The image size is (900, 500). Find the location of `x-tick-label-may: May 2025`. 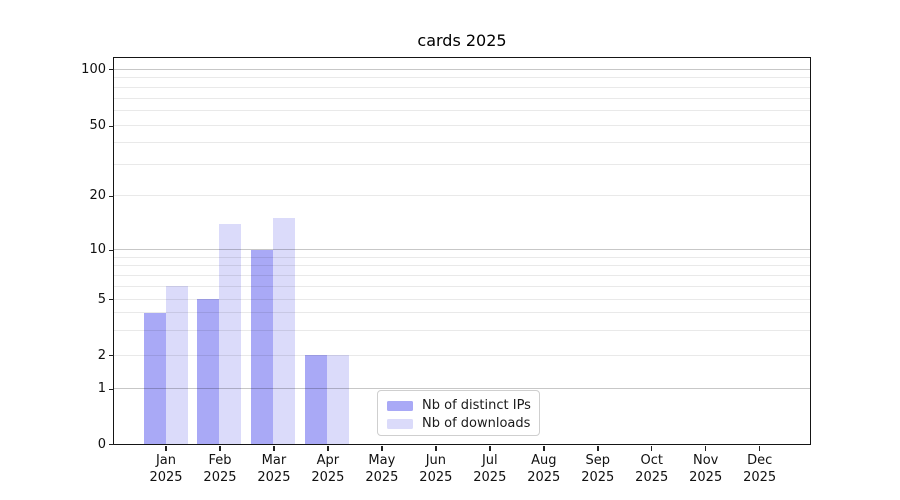

x-tick-label-may: May 2025 is located at coordinates (382, 469).